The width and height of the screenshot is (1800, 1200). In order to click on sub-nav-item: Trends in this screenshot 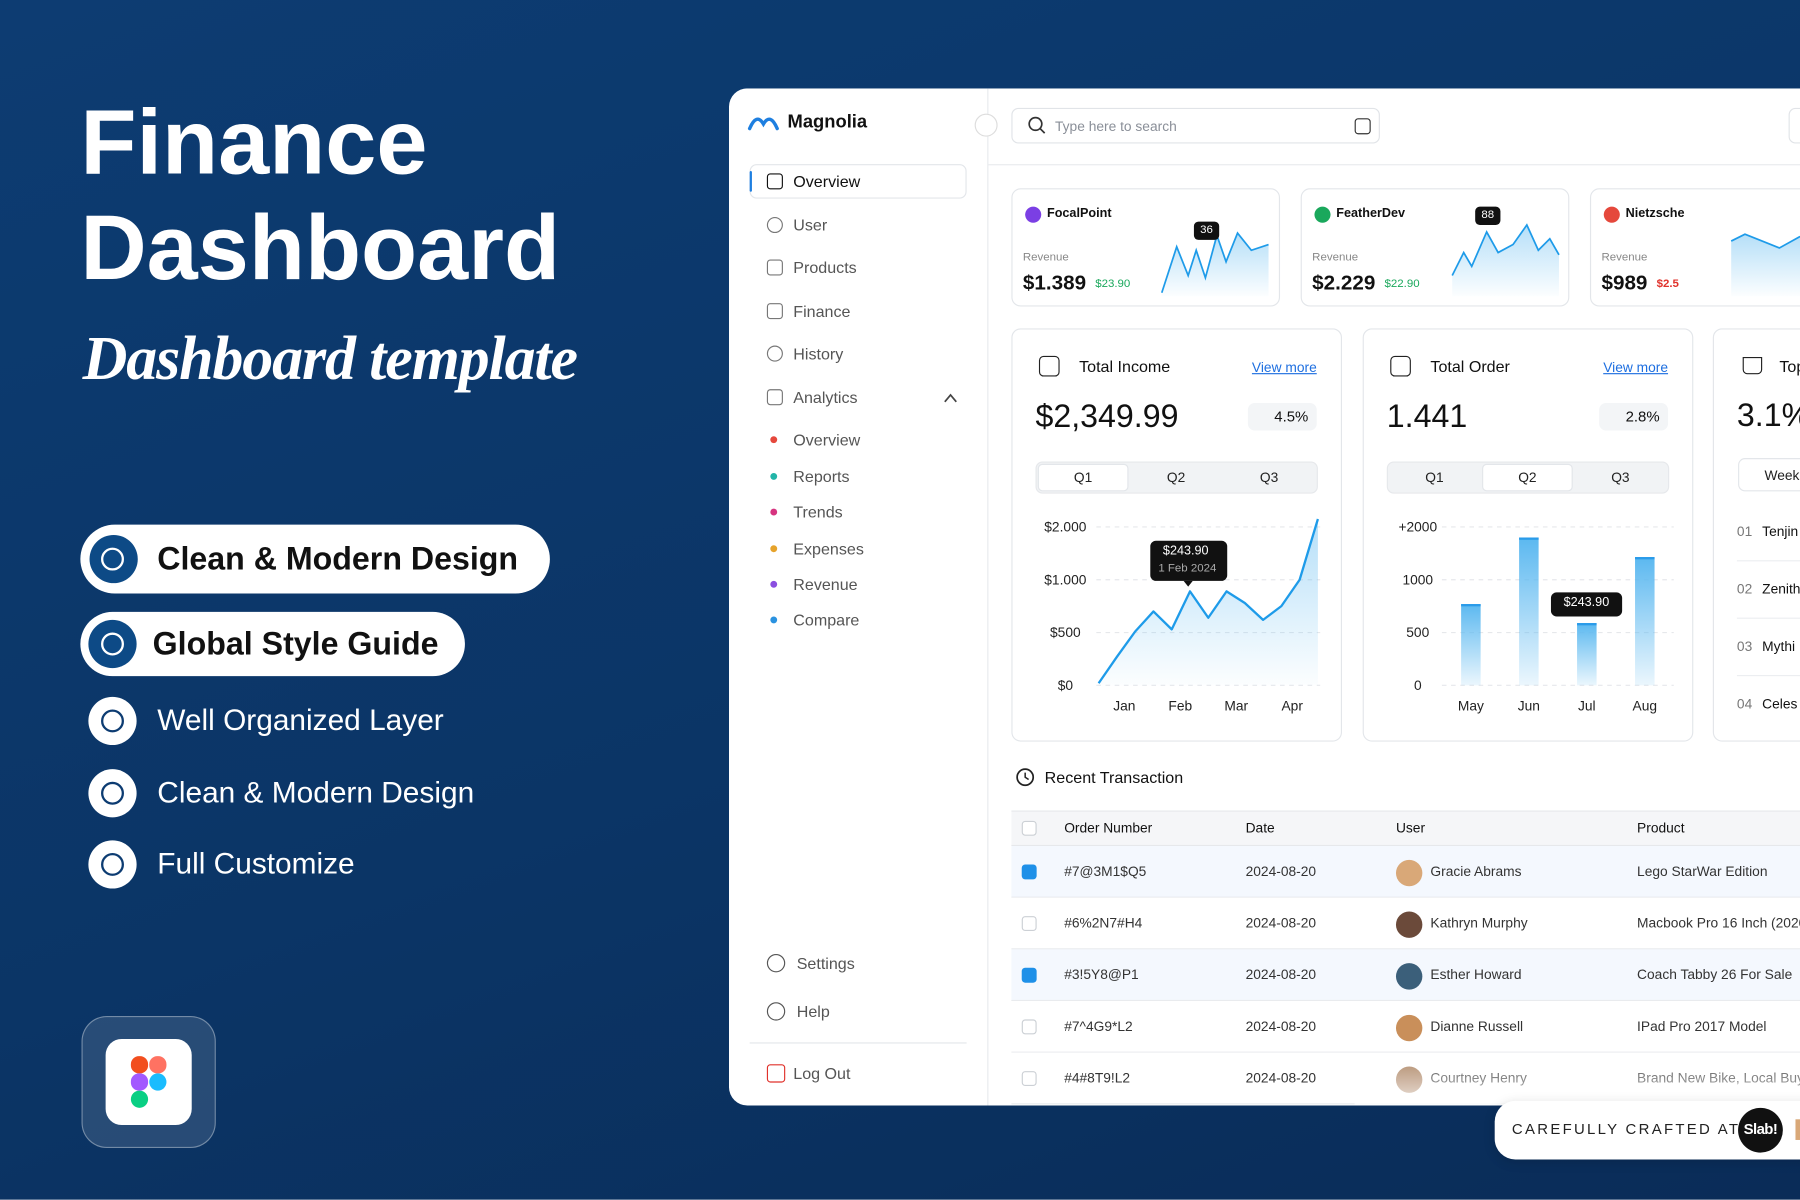, I will do `click(818, 511)`.